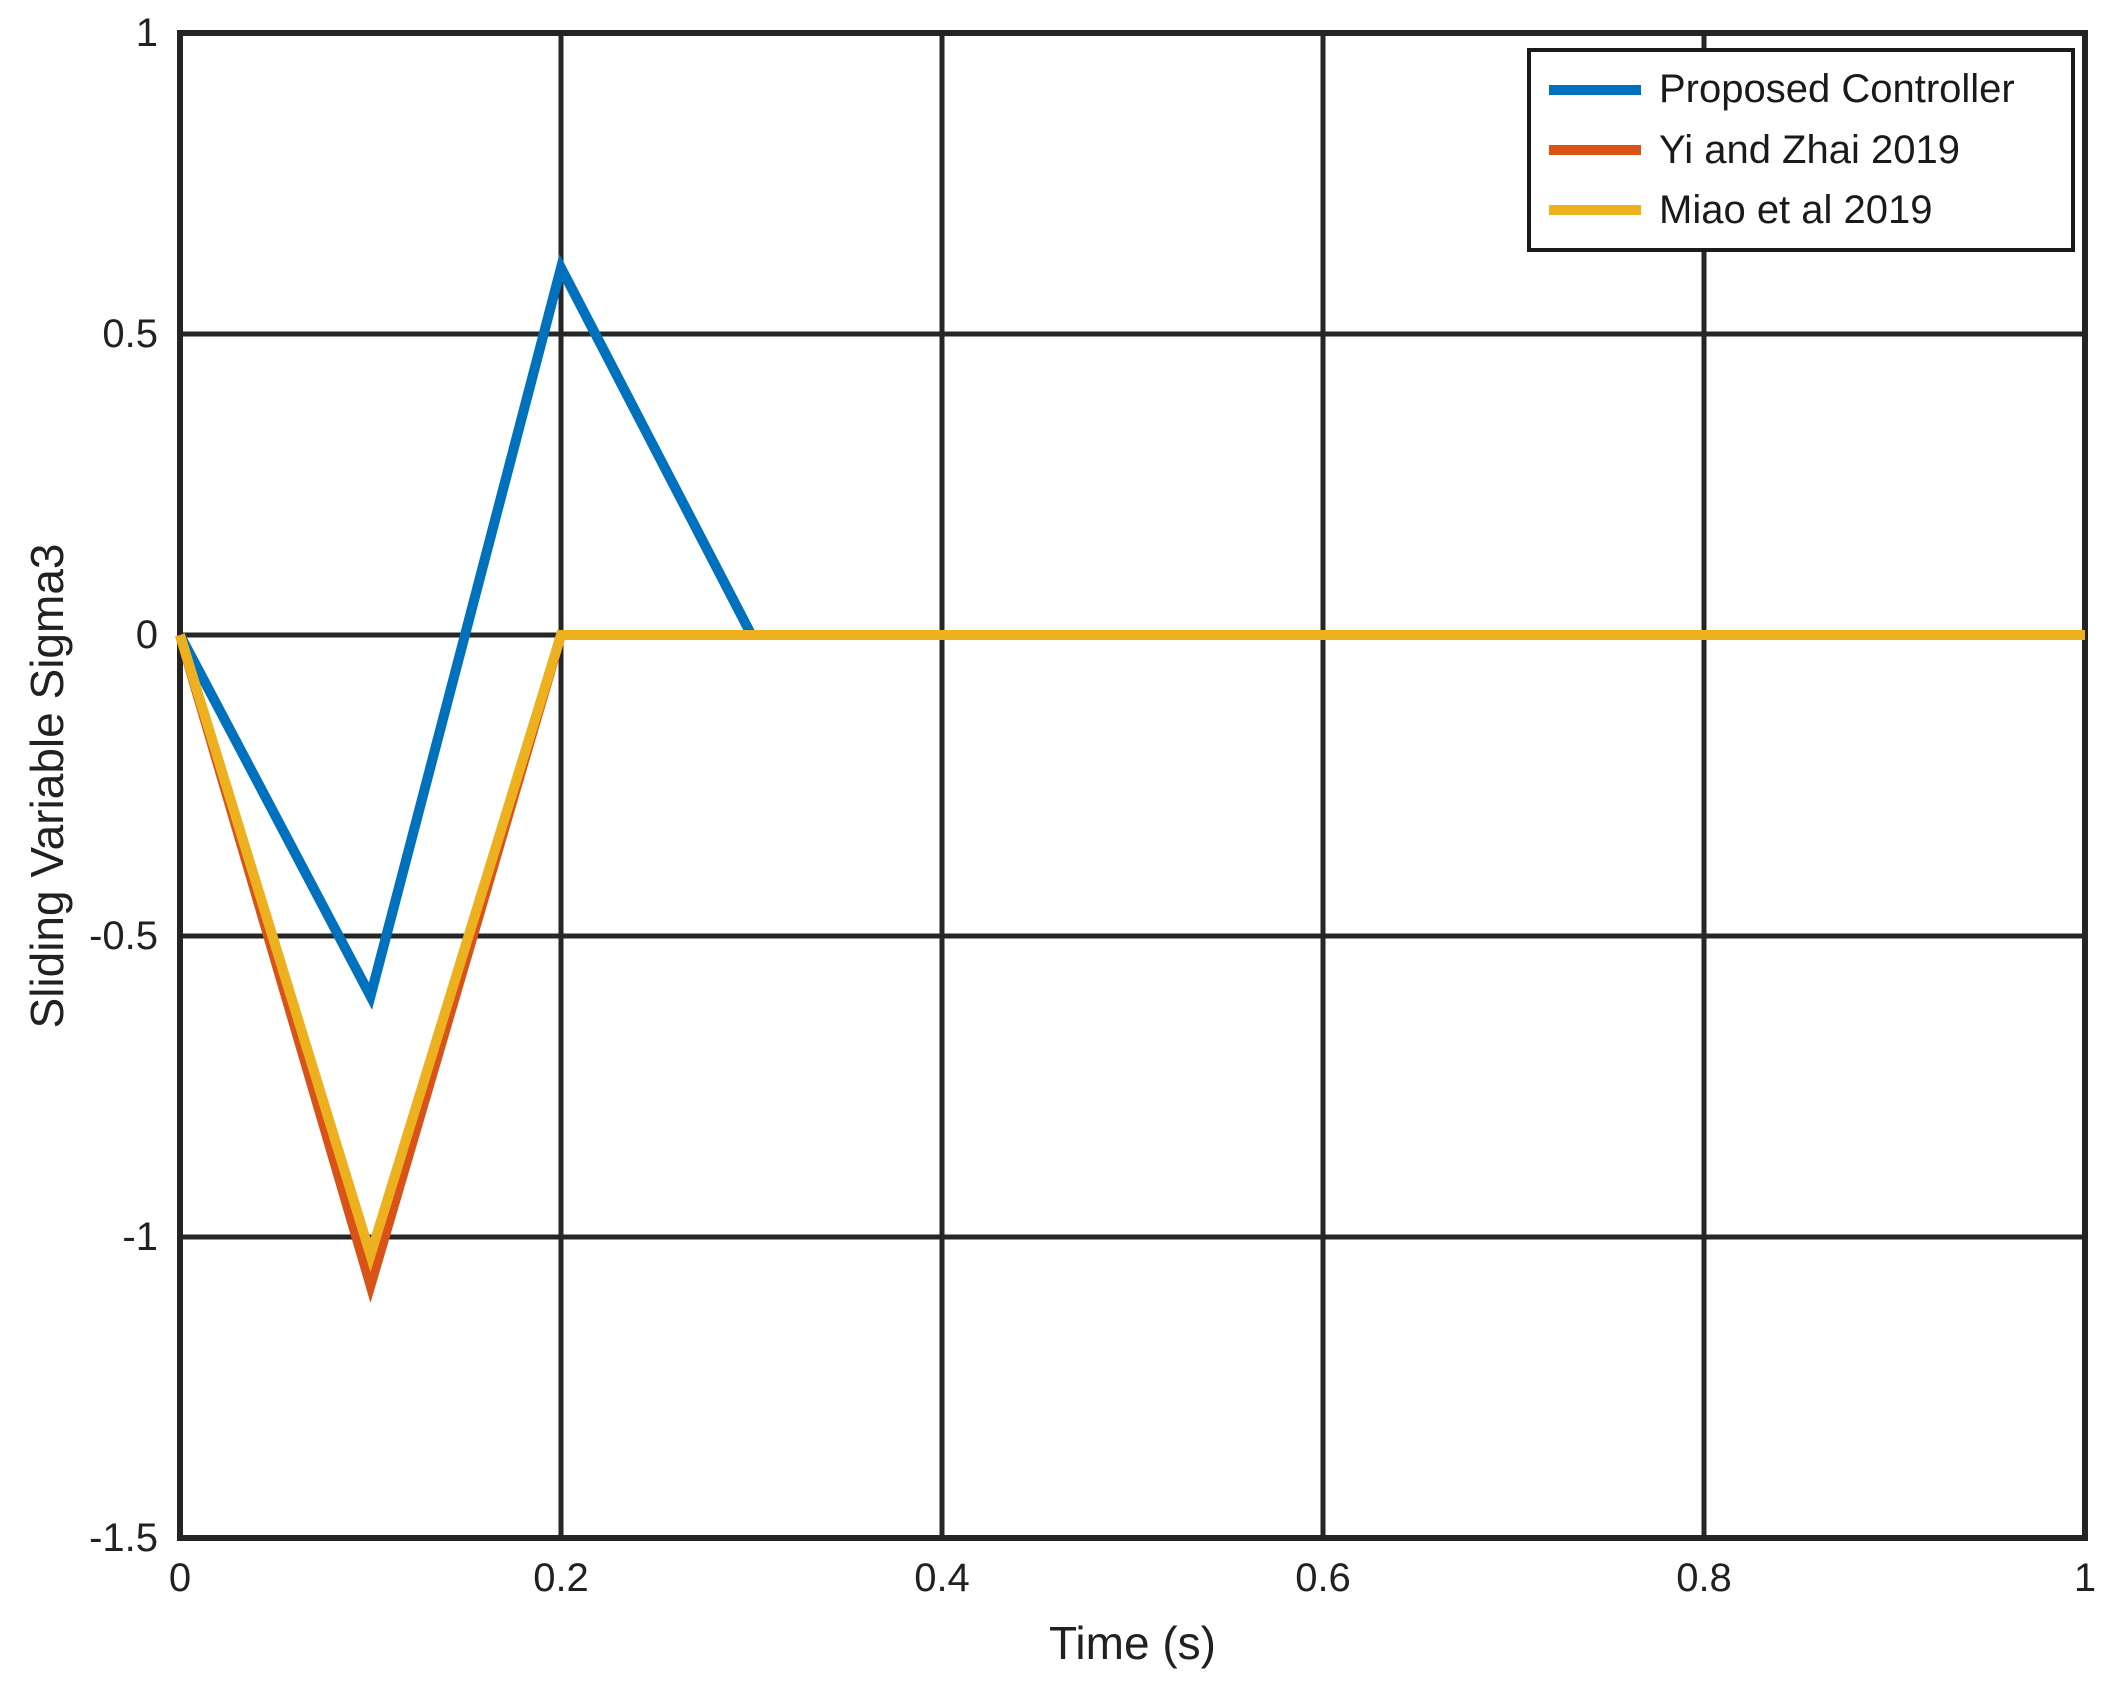  Describe the element at coordinates (140, 1237) in the screenshot. I see `y-tick-label: -1` at that location.